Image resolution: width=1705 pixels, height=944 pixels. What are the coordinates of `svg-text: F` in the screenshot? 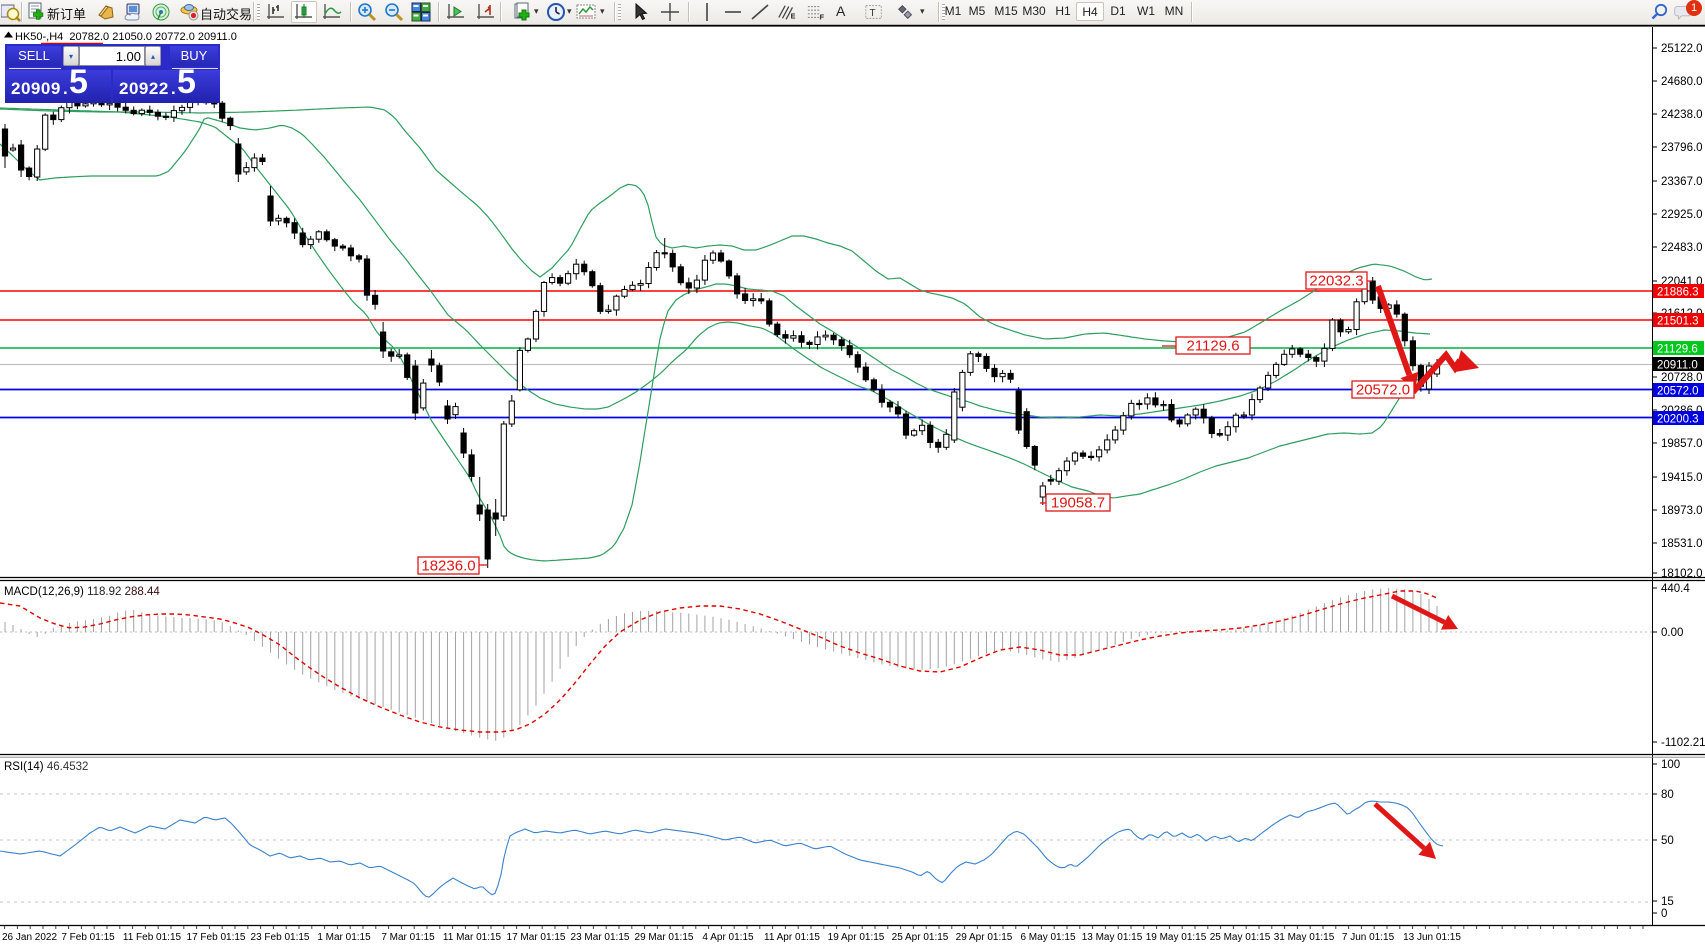 It's located at (822, 16).